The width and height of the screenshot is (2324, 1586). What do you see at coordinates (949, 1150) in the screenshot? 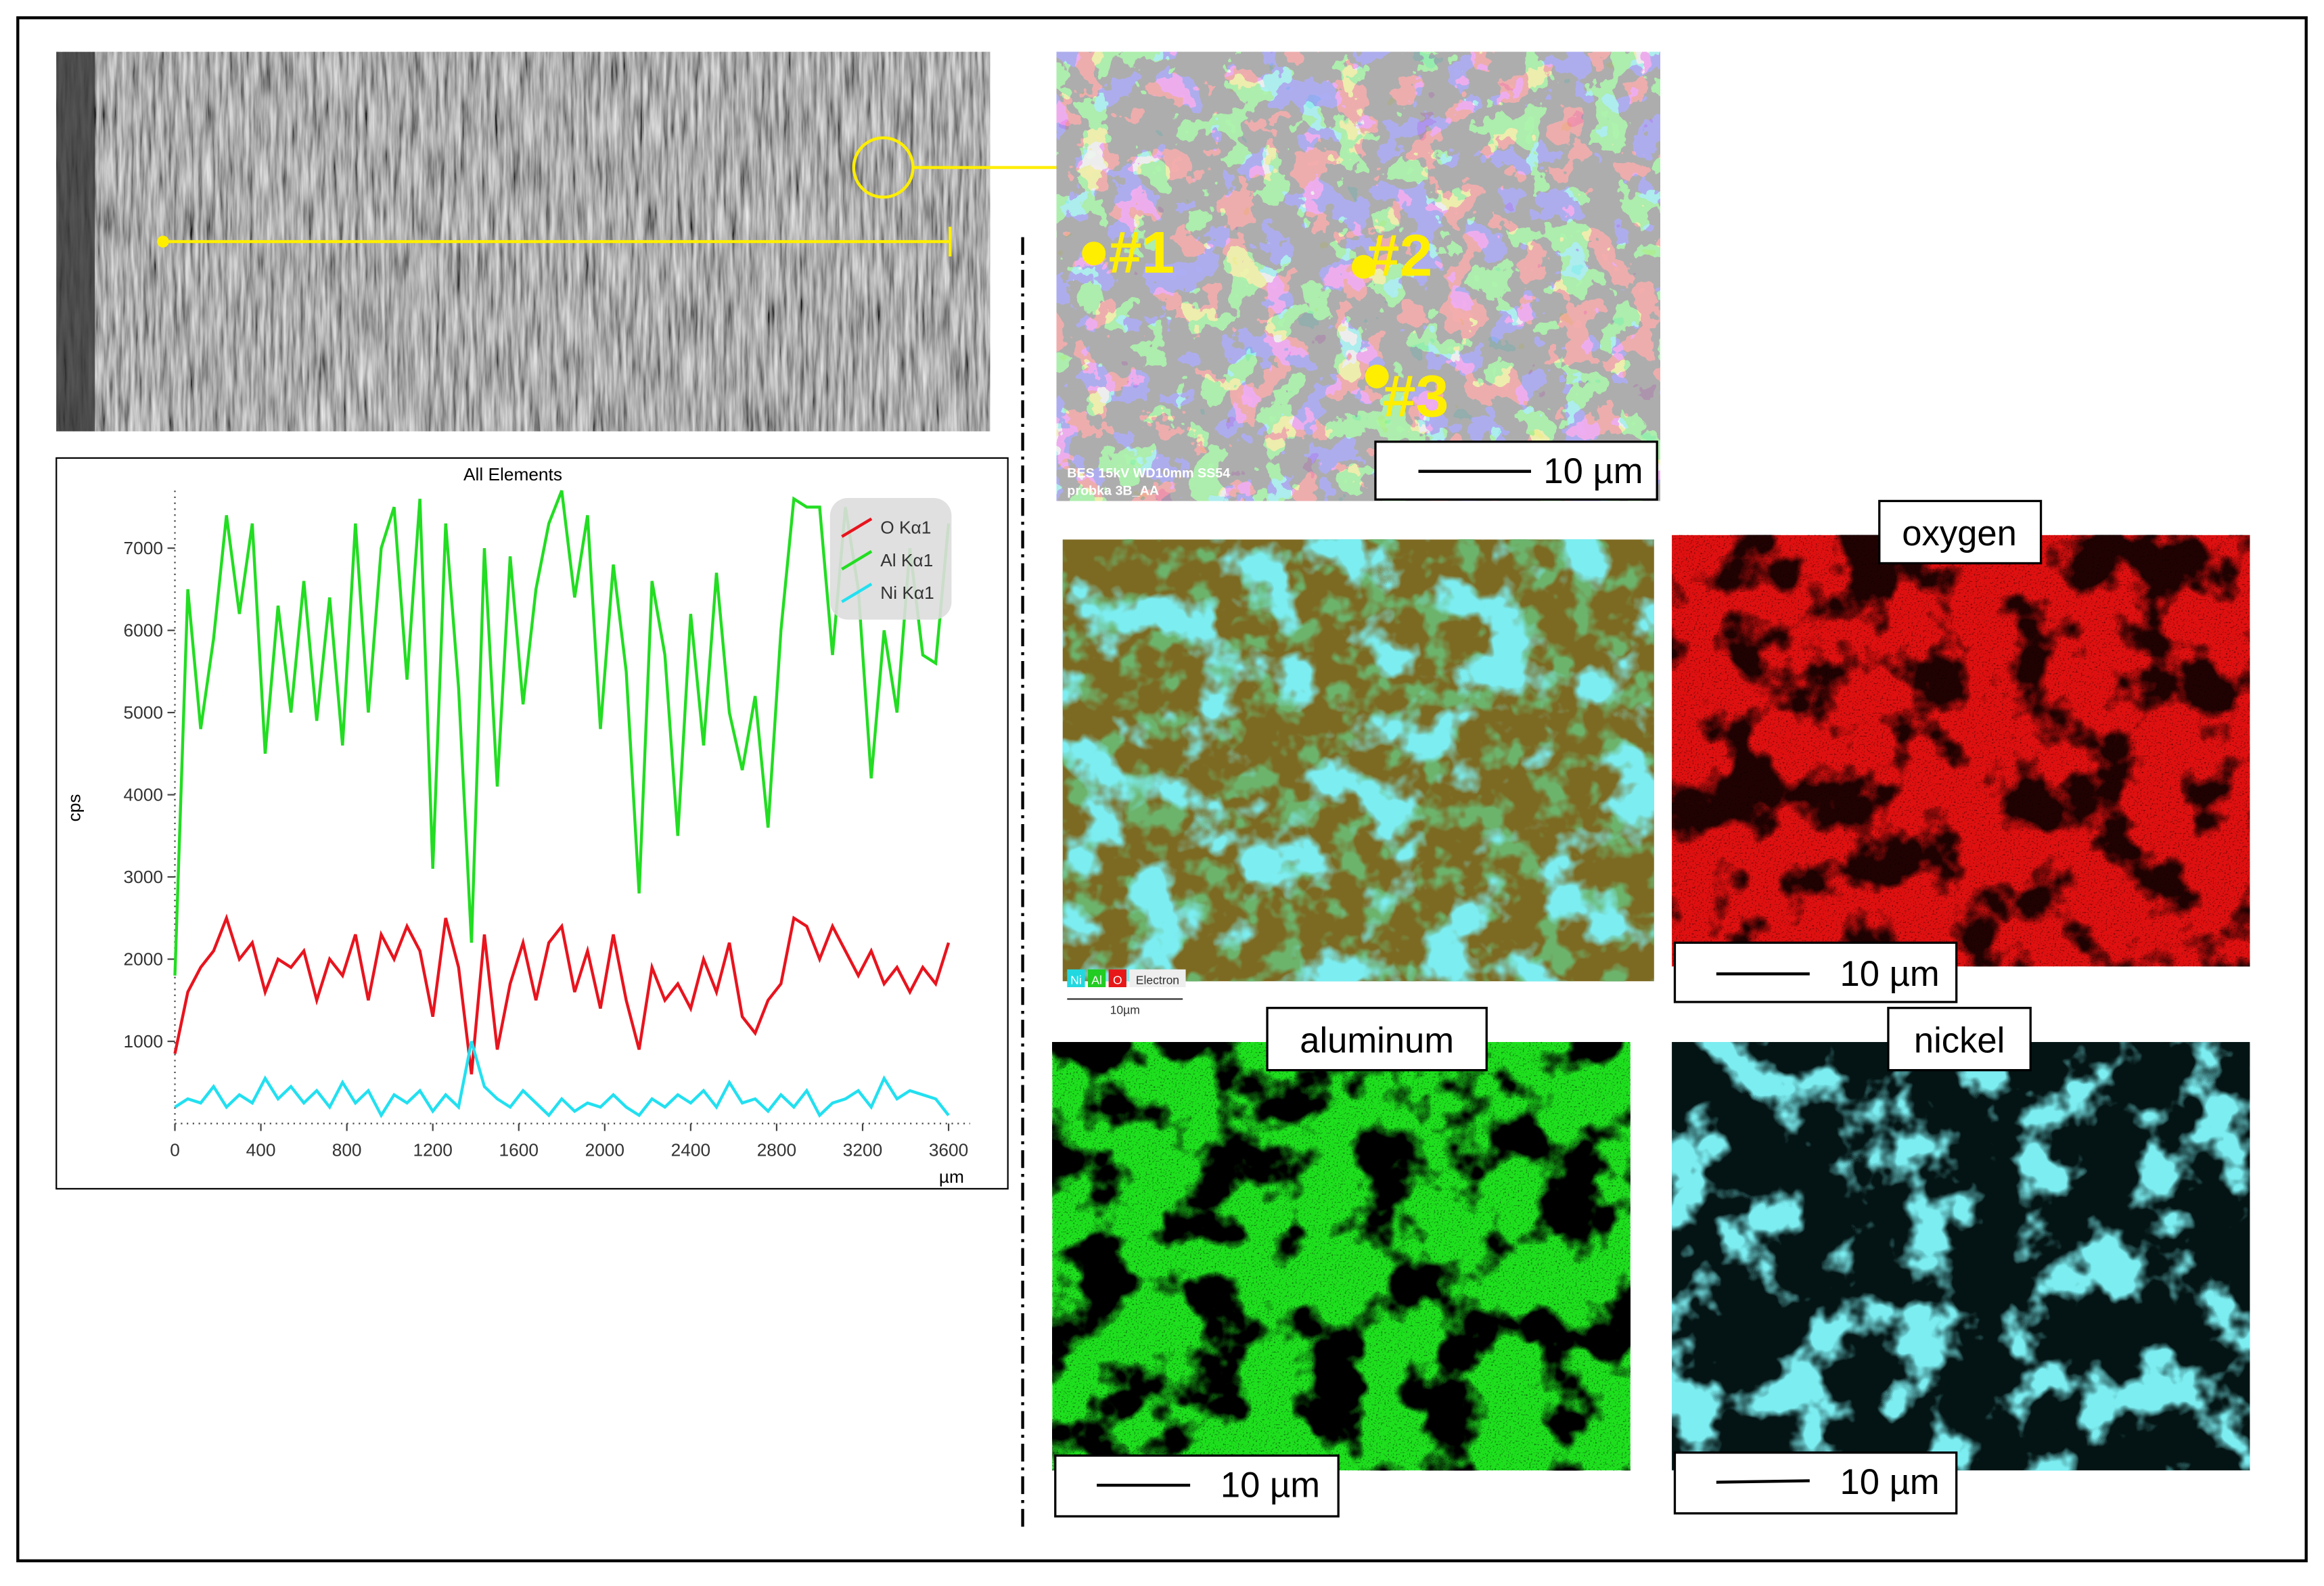
I see `x-tick-label: 3600` at bounding box center [949, 1150].